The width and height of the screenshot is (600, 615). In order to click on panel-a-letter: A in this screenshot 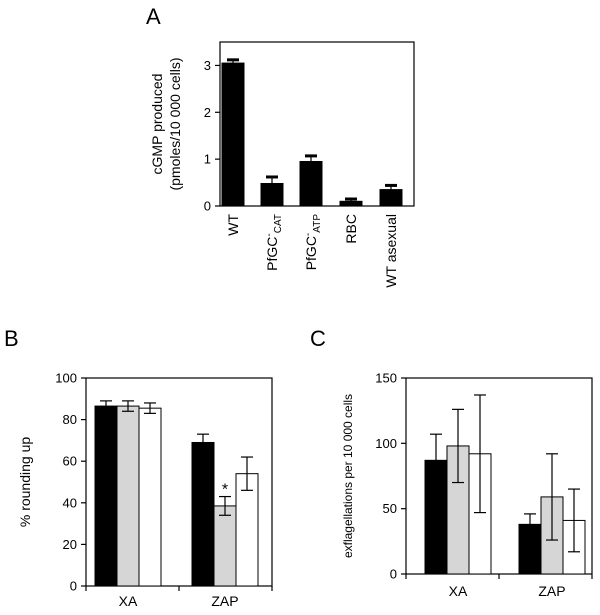, I will do `click(153, 16)`.